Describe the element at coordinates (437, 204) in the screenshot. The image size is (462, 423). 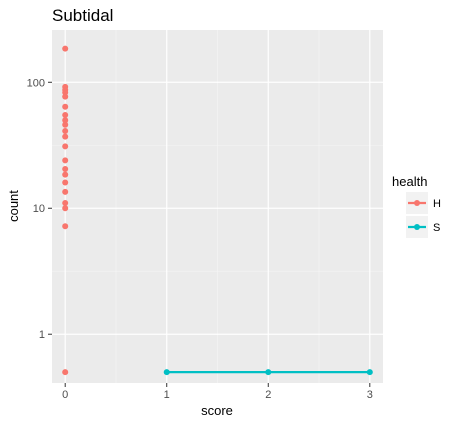
I see `legend-label-h: H` at that location.